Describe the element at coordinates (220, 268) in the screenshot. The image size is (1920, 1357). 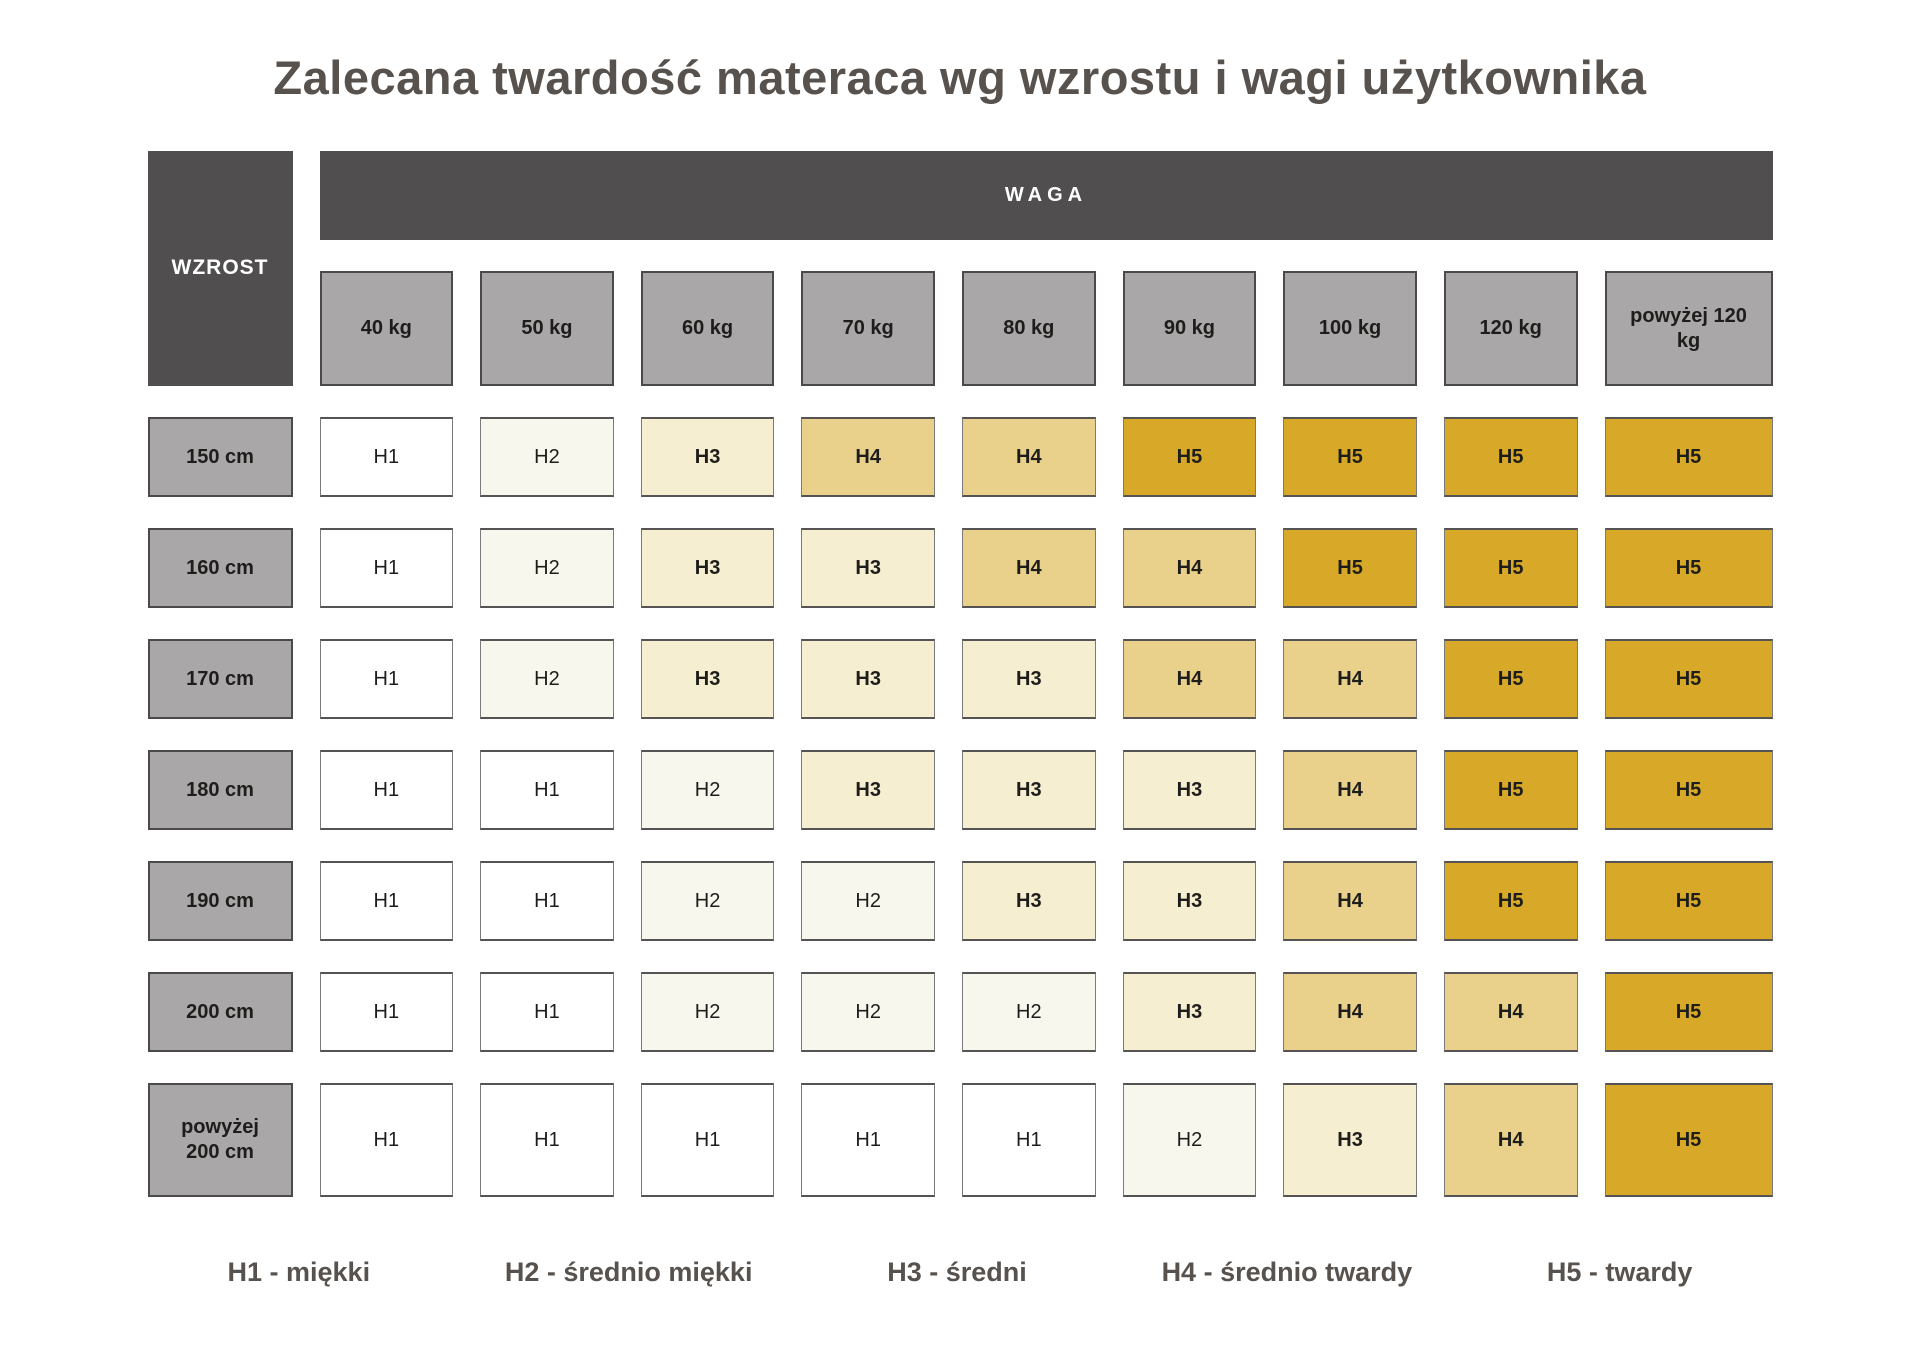
I see `corner-header-wzrost: WZROST` at that location.